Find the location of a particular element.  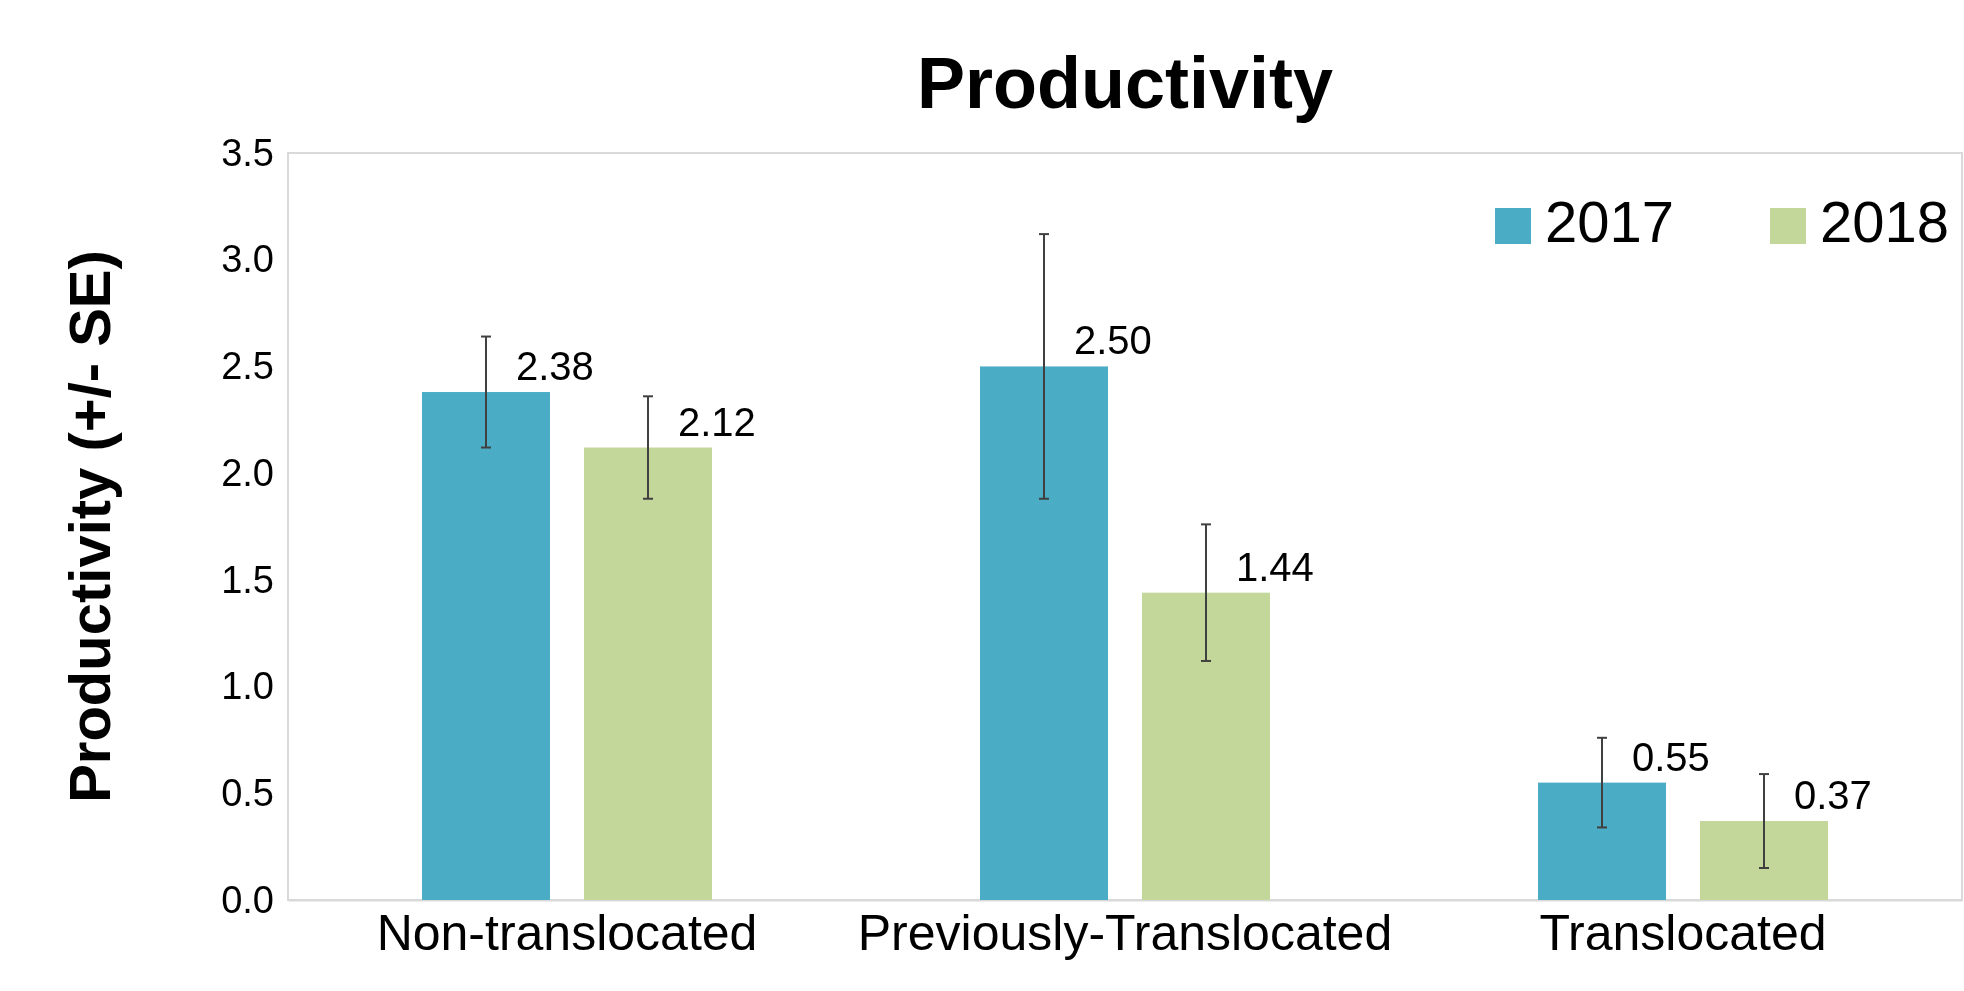

data-label: 2.38 is located at coordinates (555, 366).